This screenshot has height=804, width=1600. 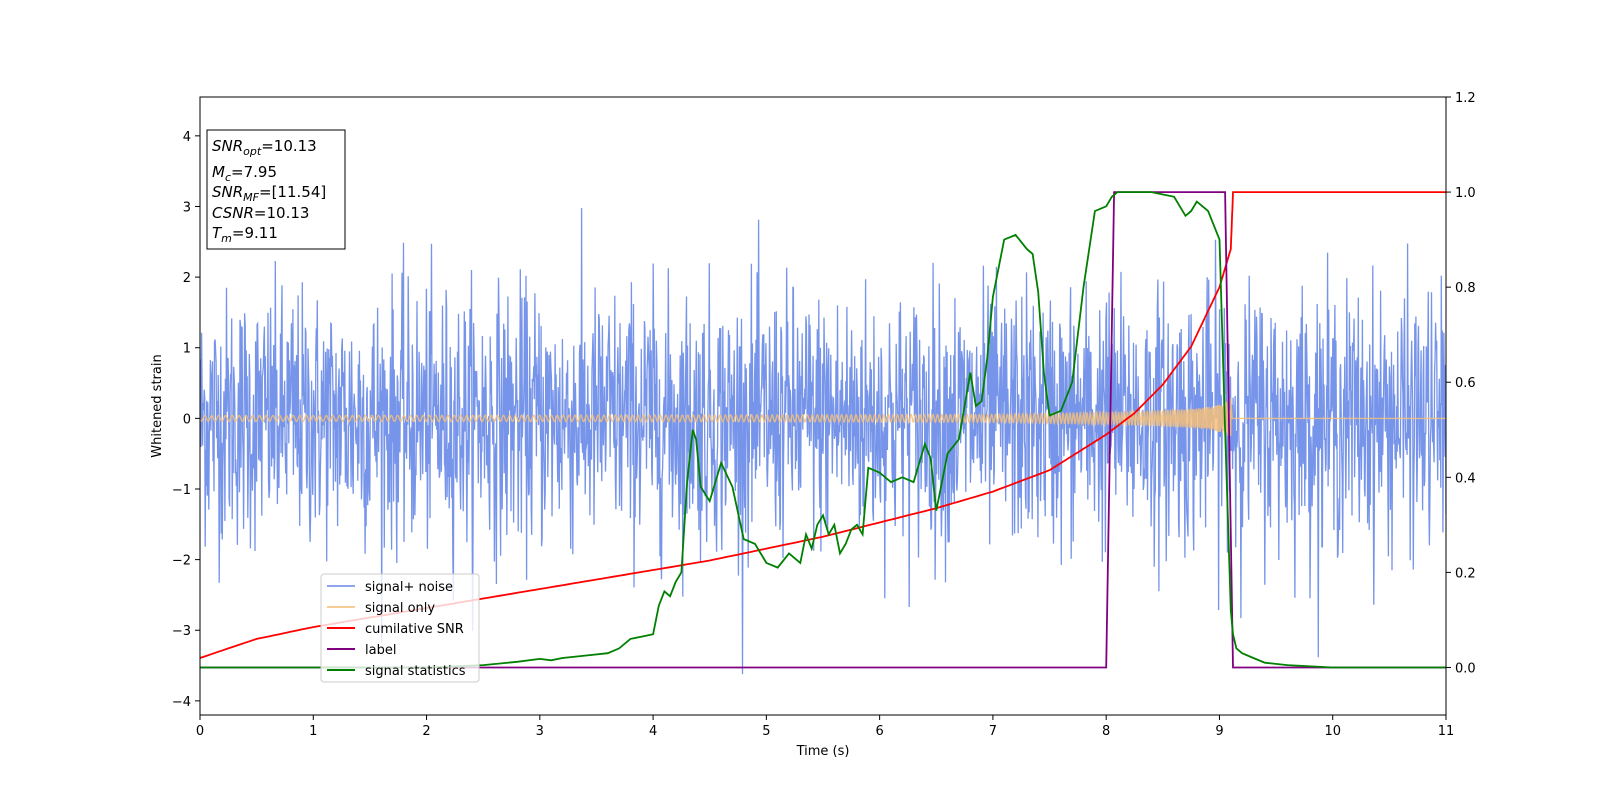 I want to click on legend-box, so click(x=400, y=628).